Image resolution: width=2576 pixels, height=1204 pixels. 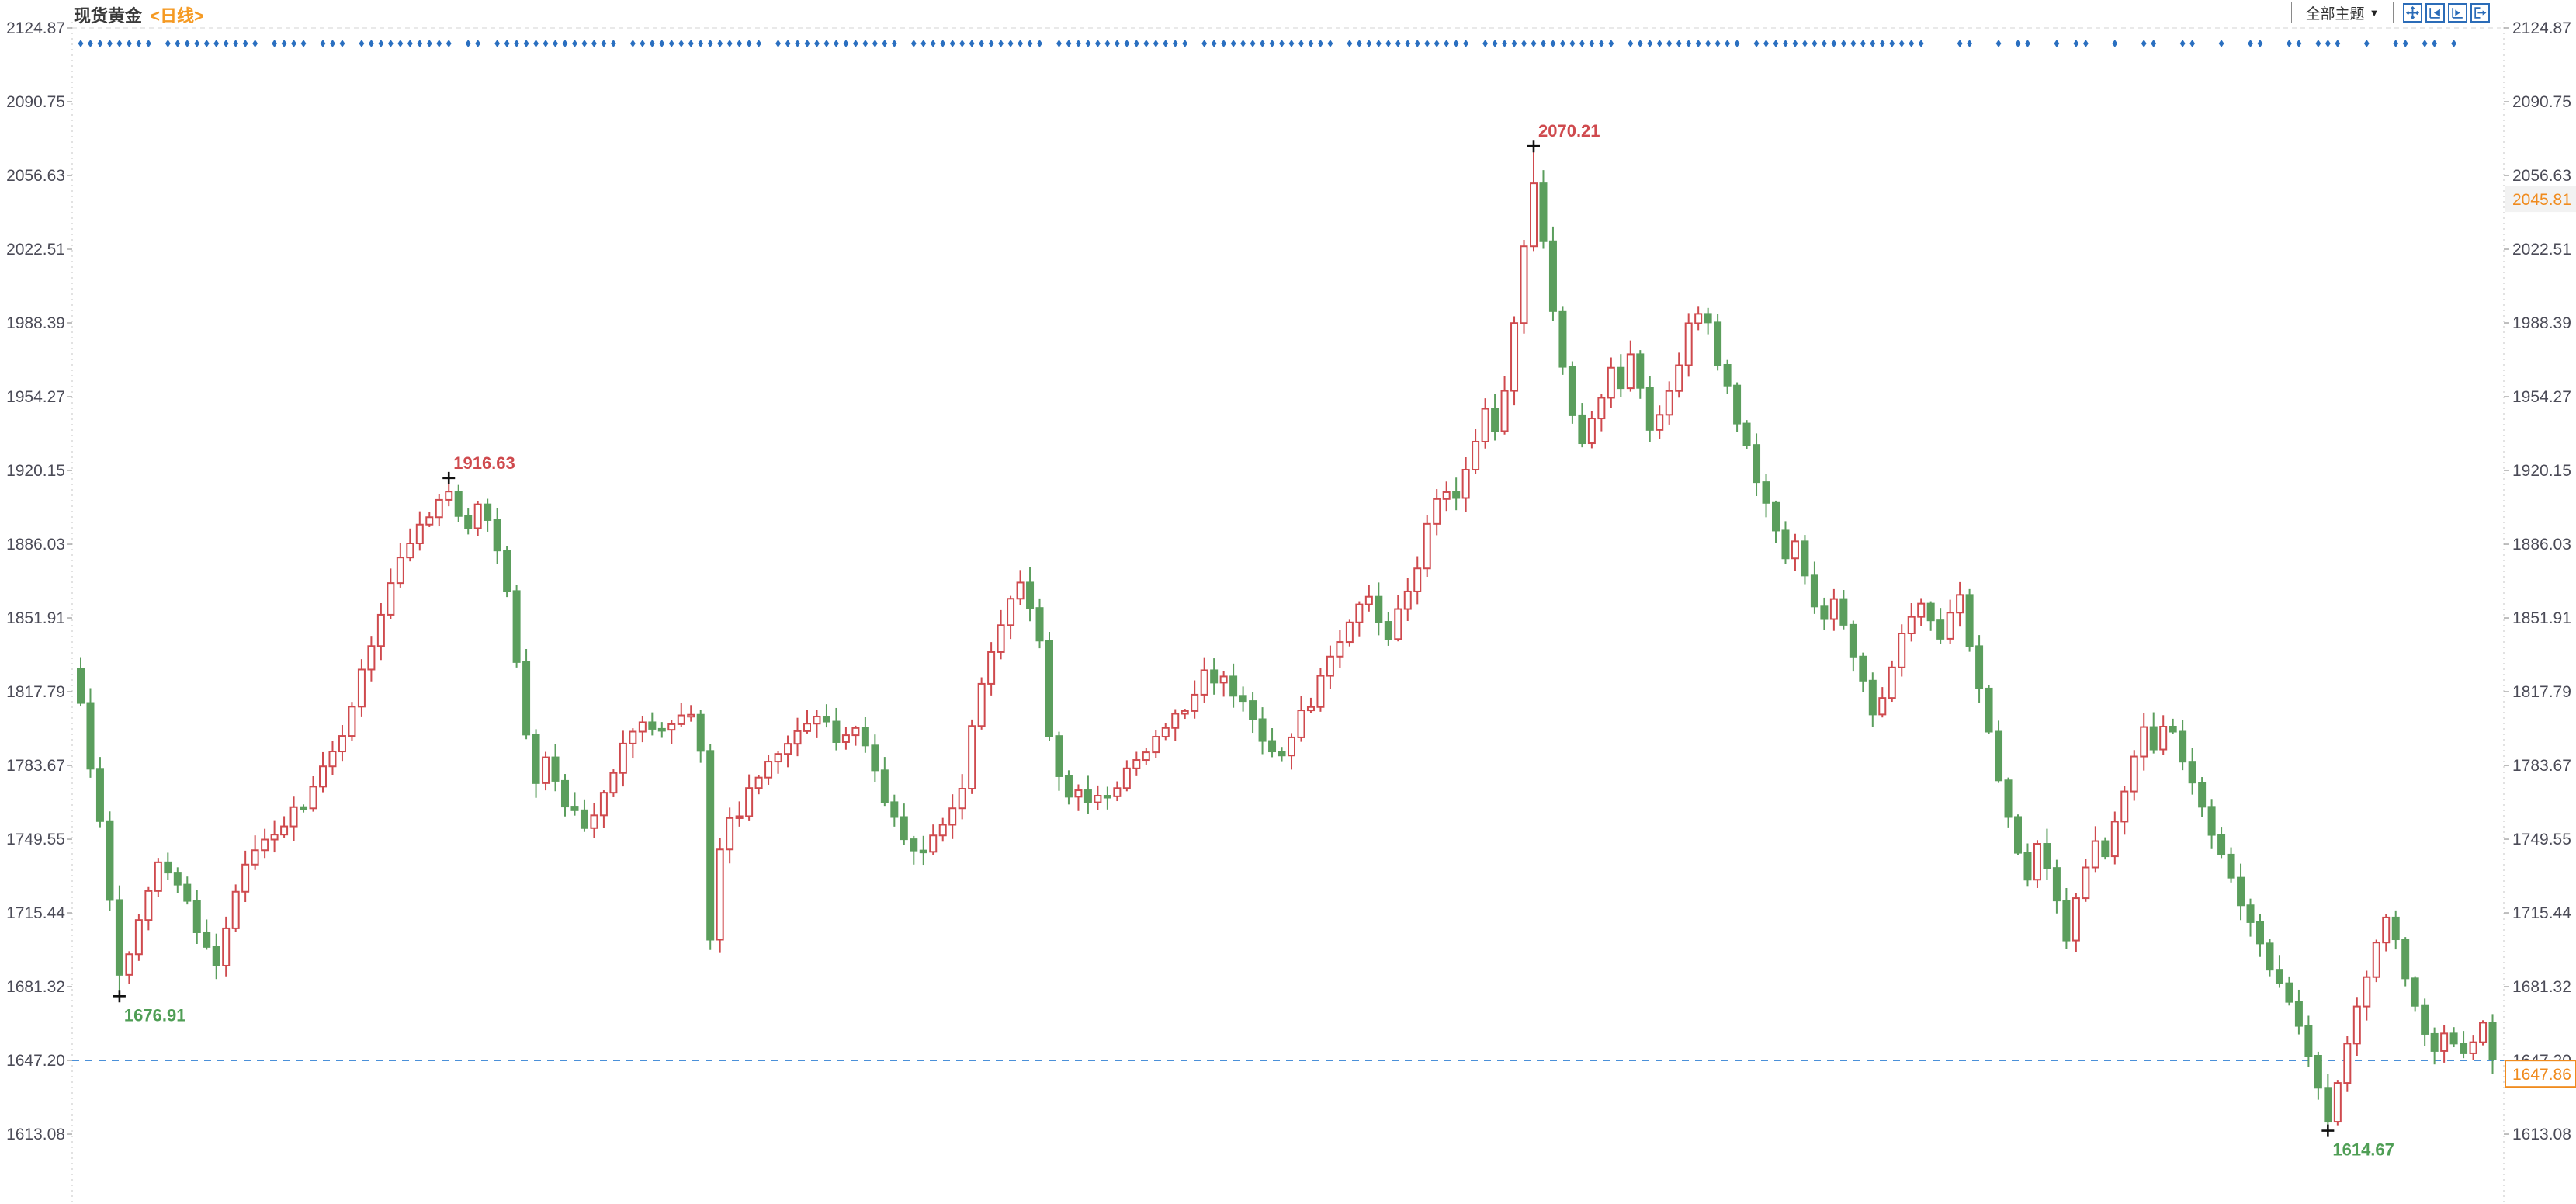 I want to click on theme-dropdown: 全部主题 ▼, so click(x=2342, y=12).